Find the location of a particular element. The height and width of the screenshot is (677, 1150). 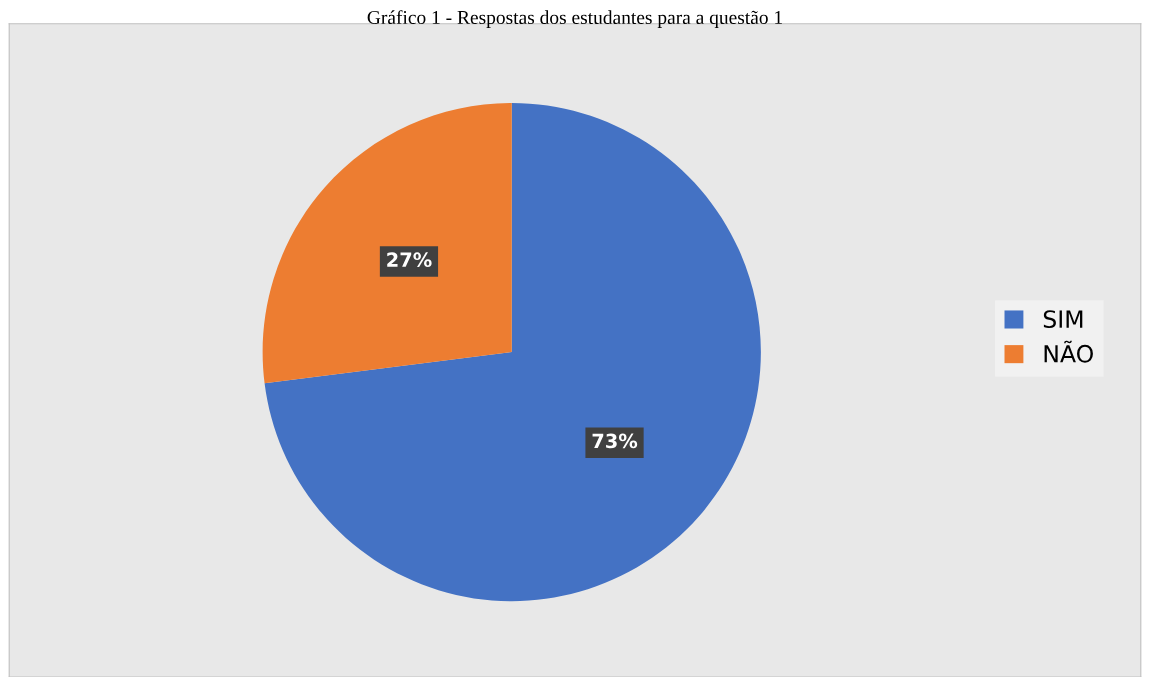

pie-slice is located at coordinates (387, 243).